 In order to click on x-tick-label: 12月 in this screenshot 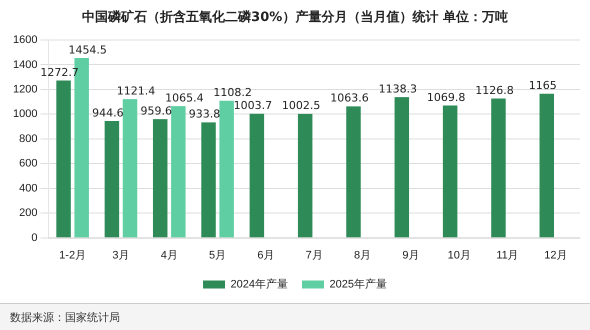, I will do `click(556, 255)`.